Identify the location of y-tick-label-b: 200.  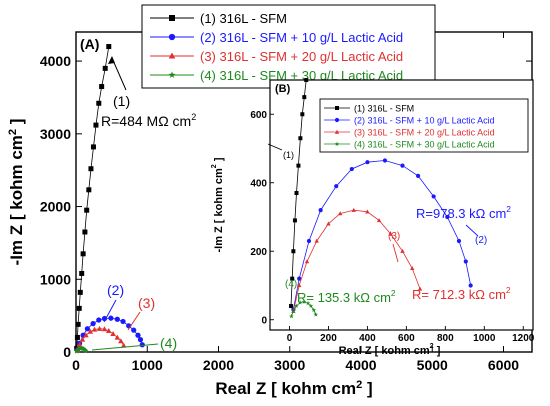
(258, 252).